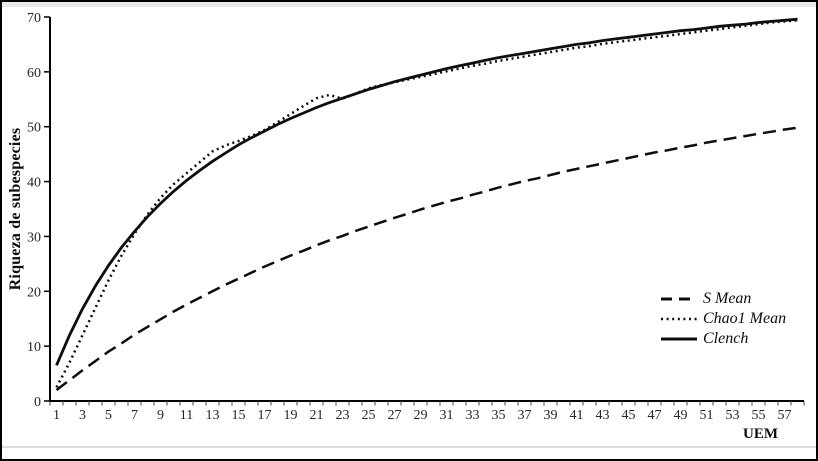 The width and height of the screenshot is (818, 461). Describe the element at coordinates (160, 415) in the screenshot. I see `svg-text: 9` at that location.